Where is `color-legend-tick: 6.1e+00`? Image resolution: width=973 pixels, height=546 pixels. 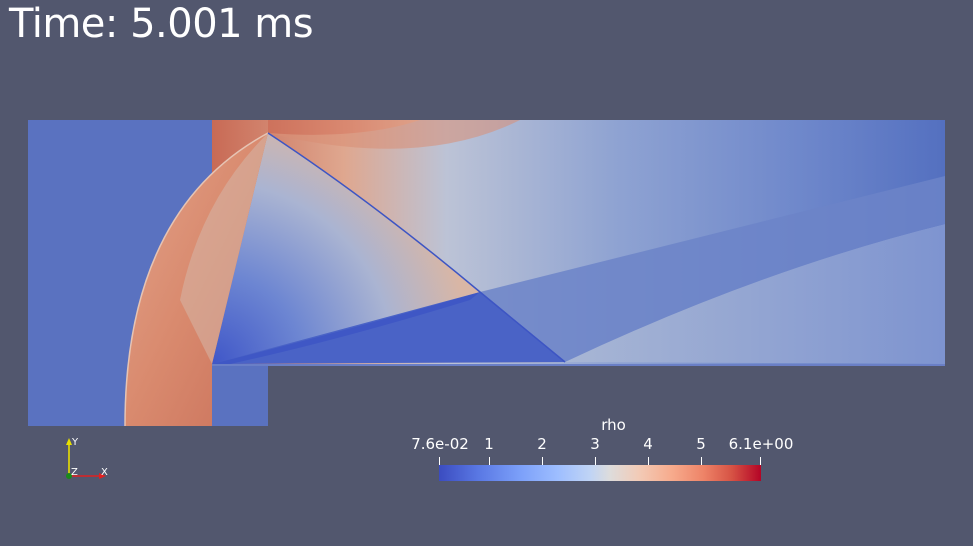 color-legend-tick: 6.1e+00 is located at coordinates (761, 444).